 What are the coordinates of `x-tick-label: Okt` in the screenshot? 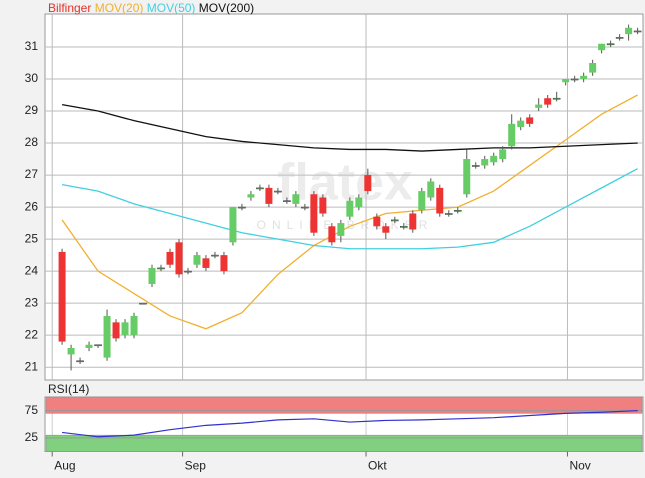 It's located at (377, 466).